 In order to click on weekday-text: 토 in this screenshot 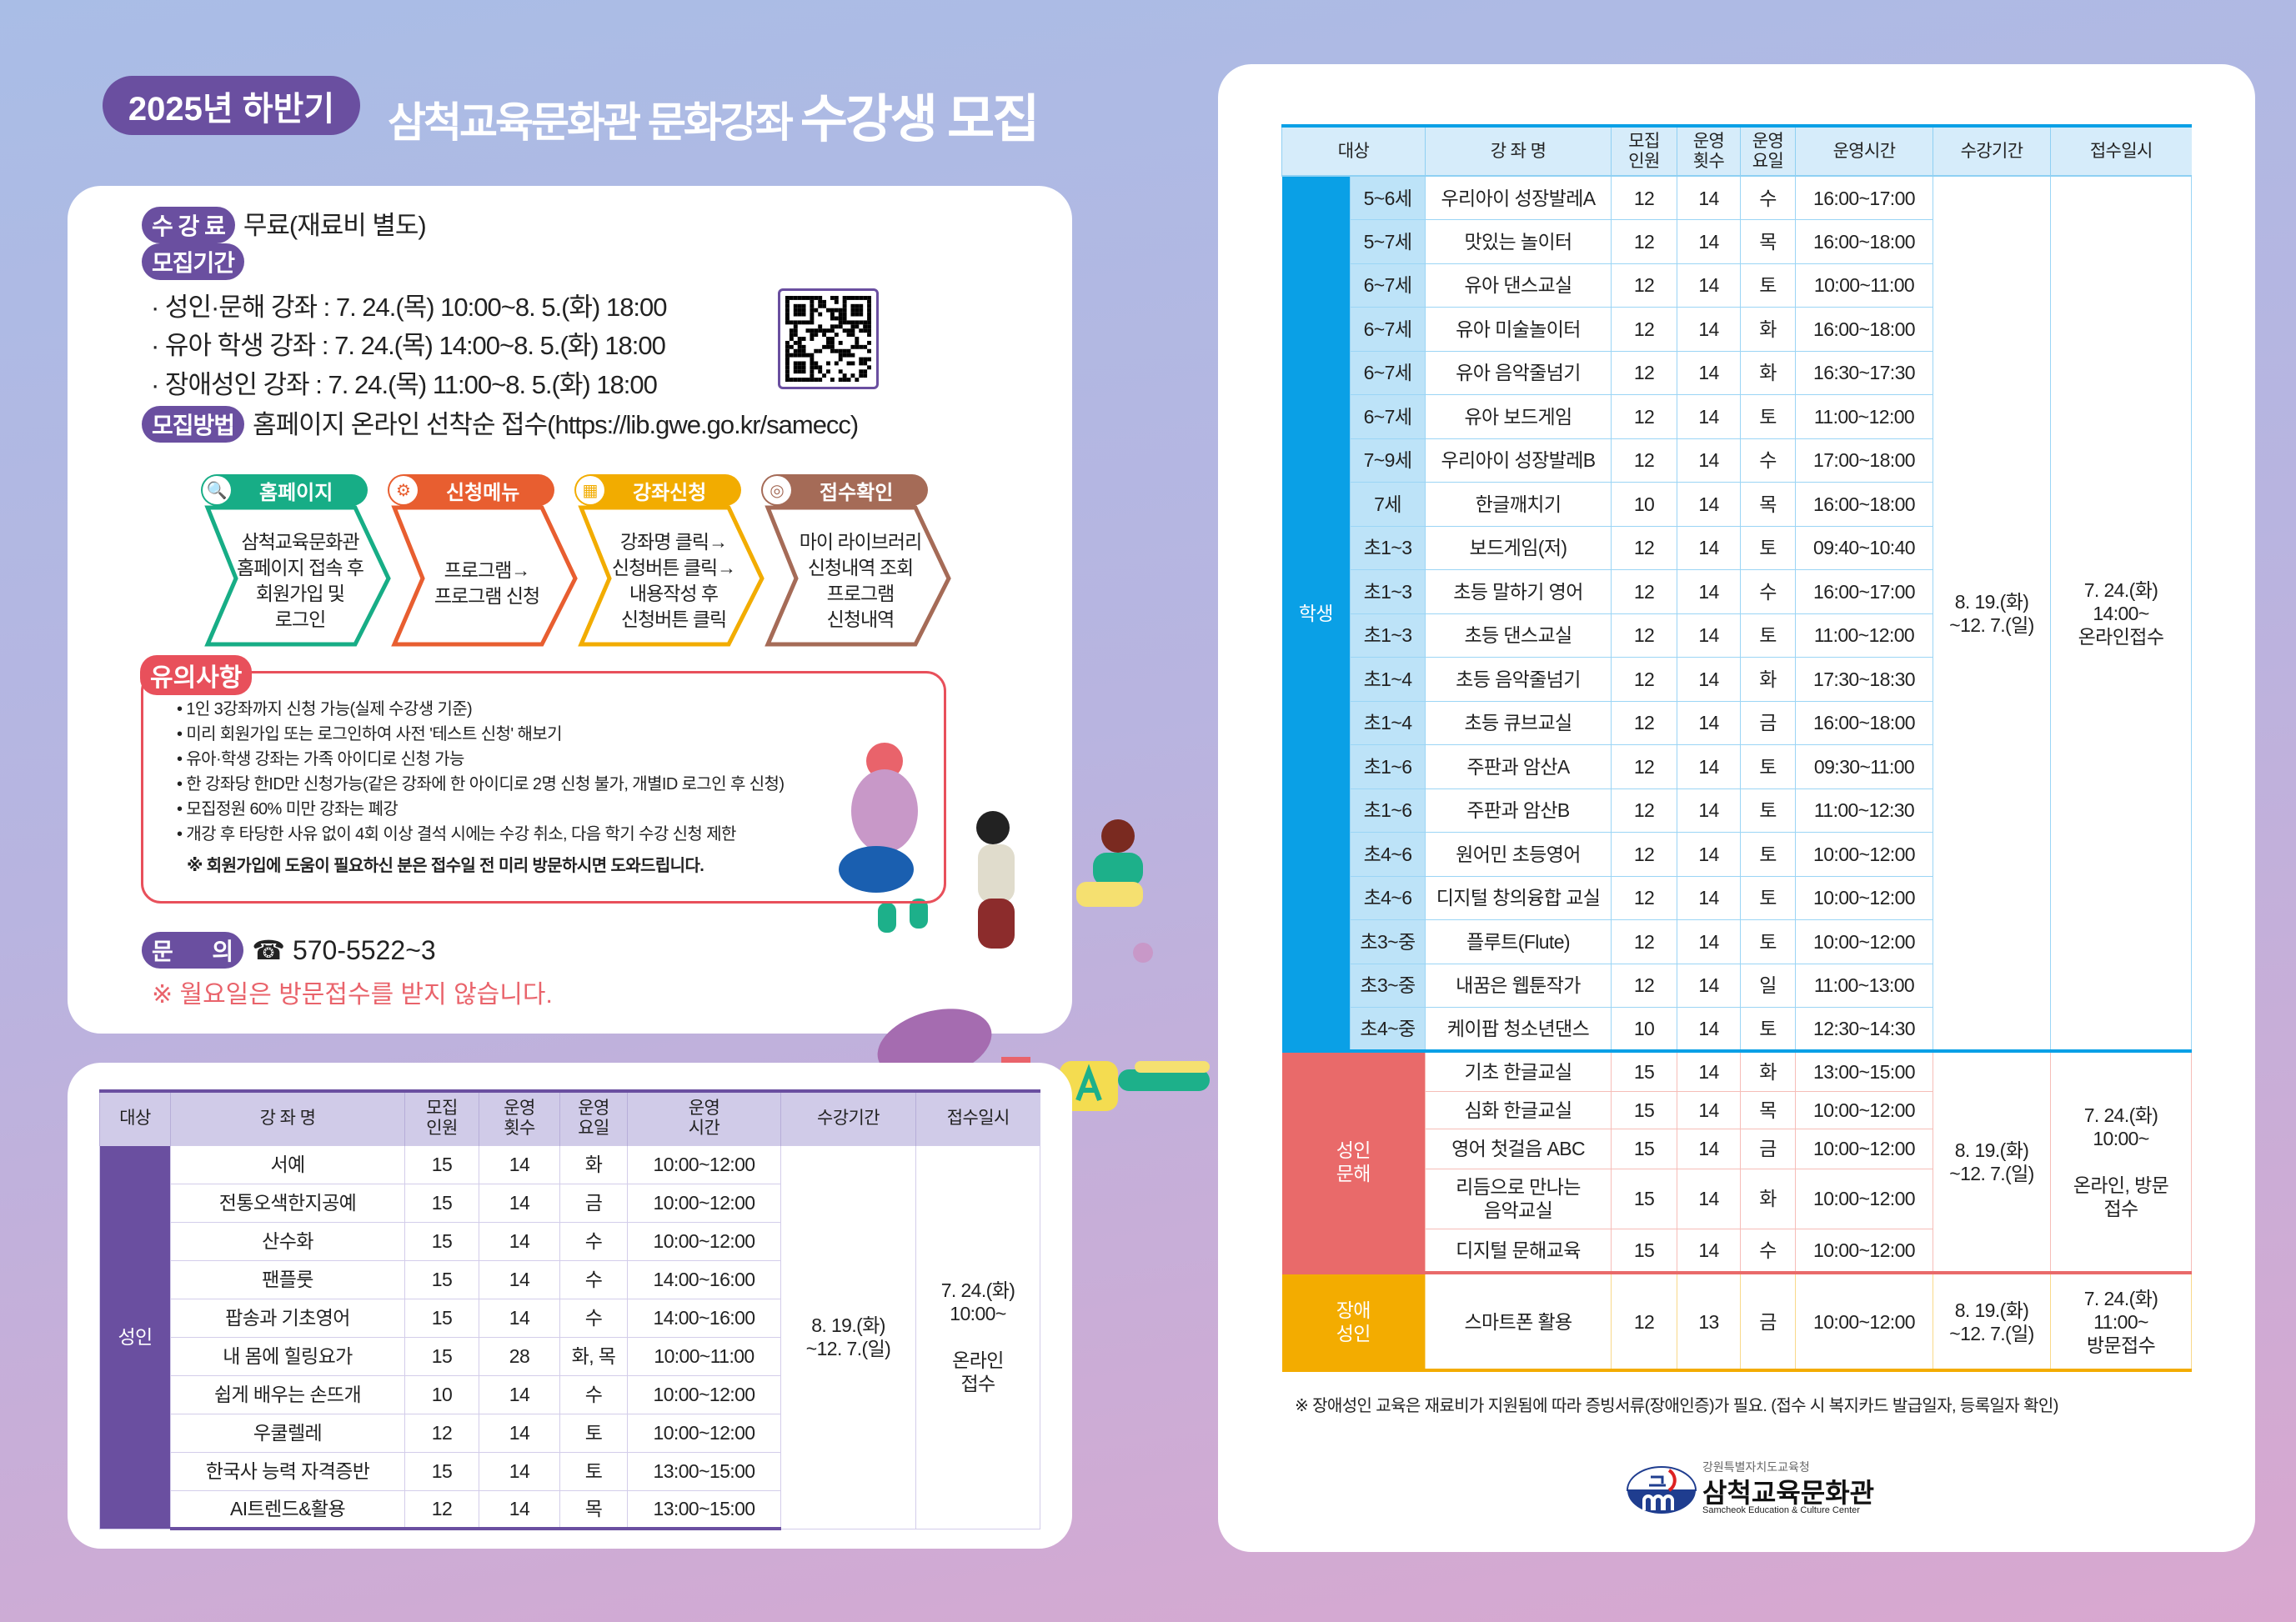, I will do `click(1768, 548)`.